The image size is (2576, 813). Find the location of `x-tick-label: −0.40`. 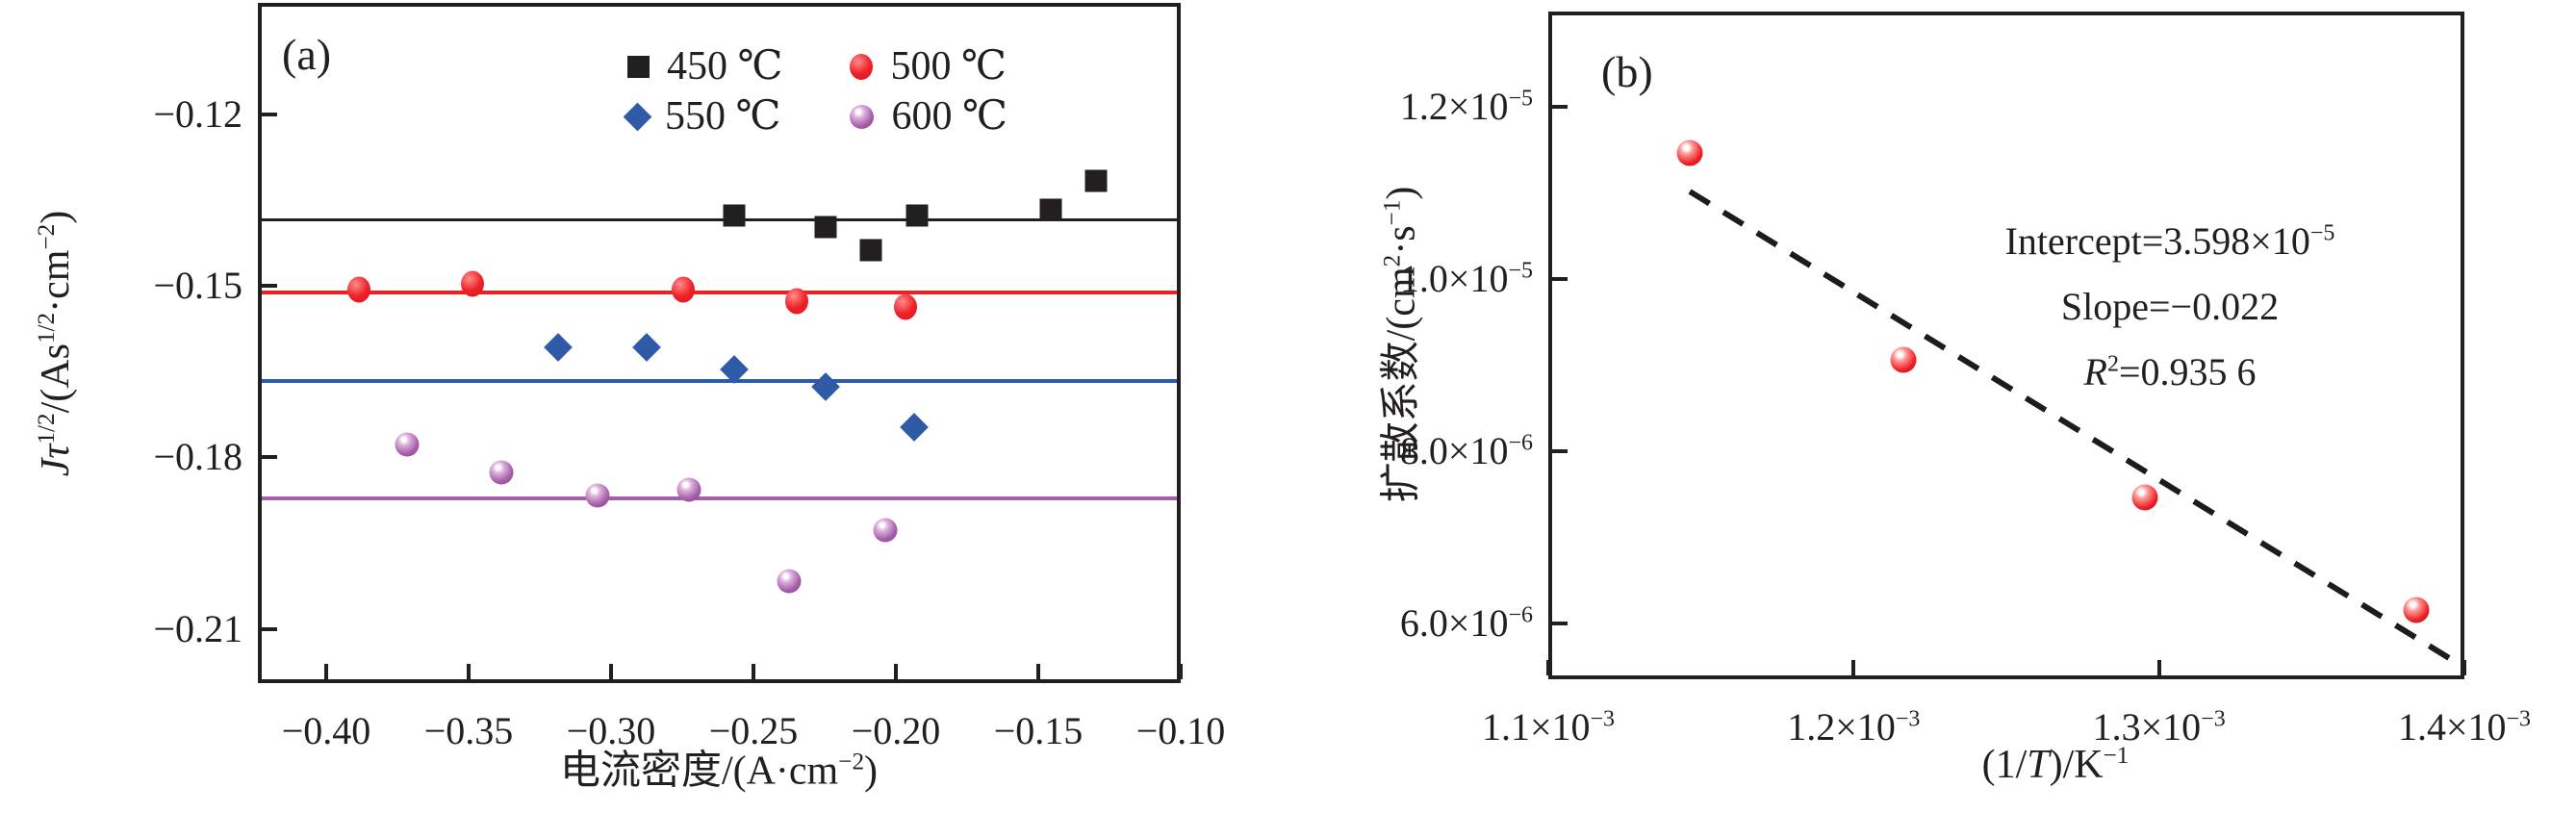

x-tick-label: −0.40 is located at coordinates (326, 731).